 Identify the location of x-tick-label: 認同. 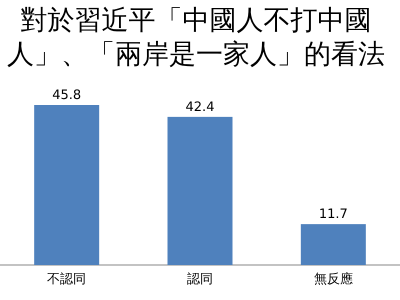
(200, 279).